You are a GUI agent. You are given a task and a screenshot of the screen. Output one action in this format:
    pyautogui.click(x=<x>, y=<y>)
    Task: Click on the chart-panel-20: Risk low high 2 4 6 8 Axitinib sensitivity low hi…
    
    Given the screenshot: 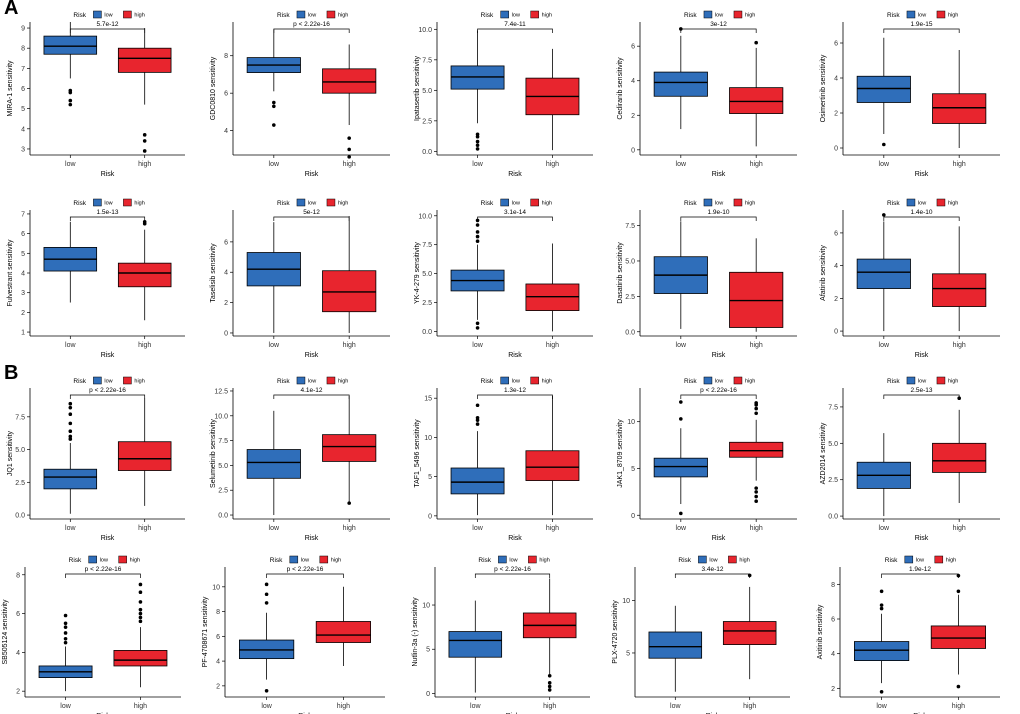 What is the action you would take?
    pyautogui.click(x=908, y=634)
    